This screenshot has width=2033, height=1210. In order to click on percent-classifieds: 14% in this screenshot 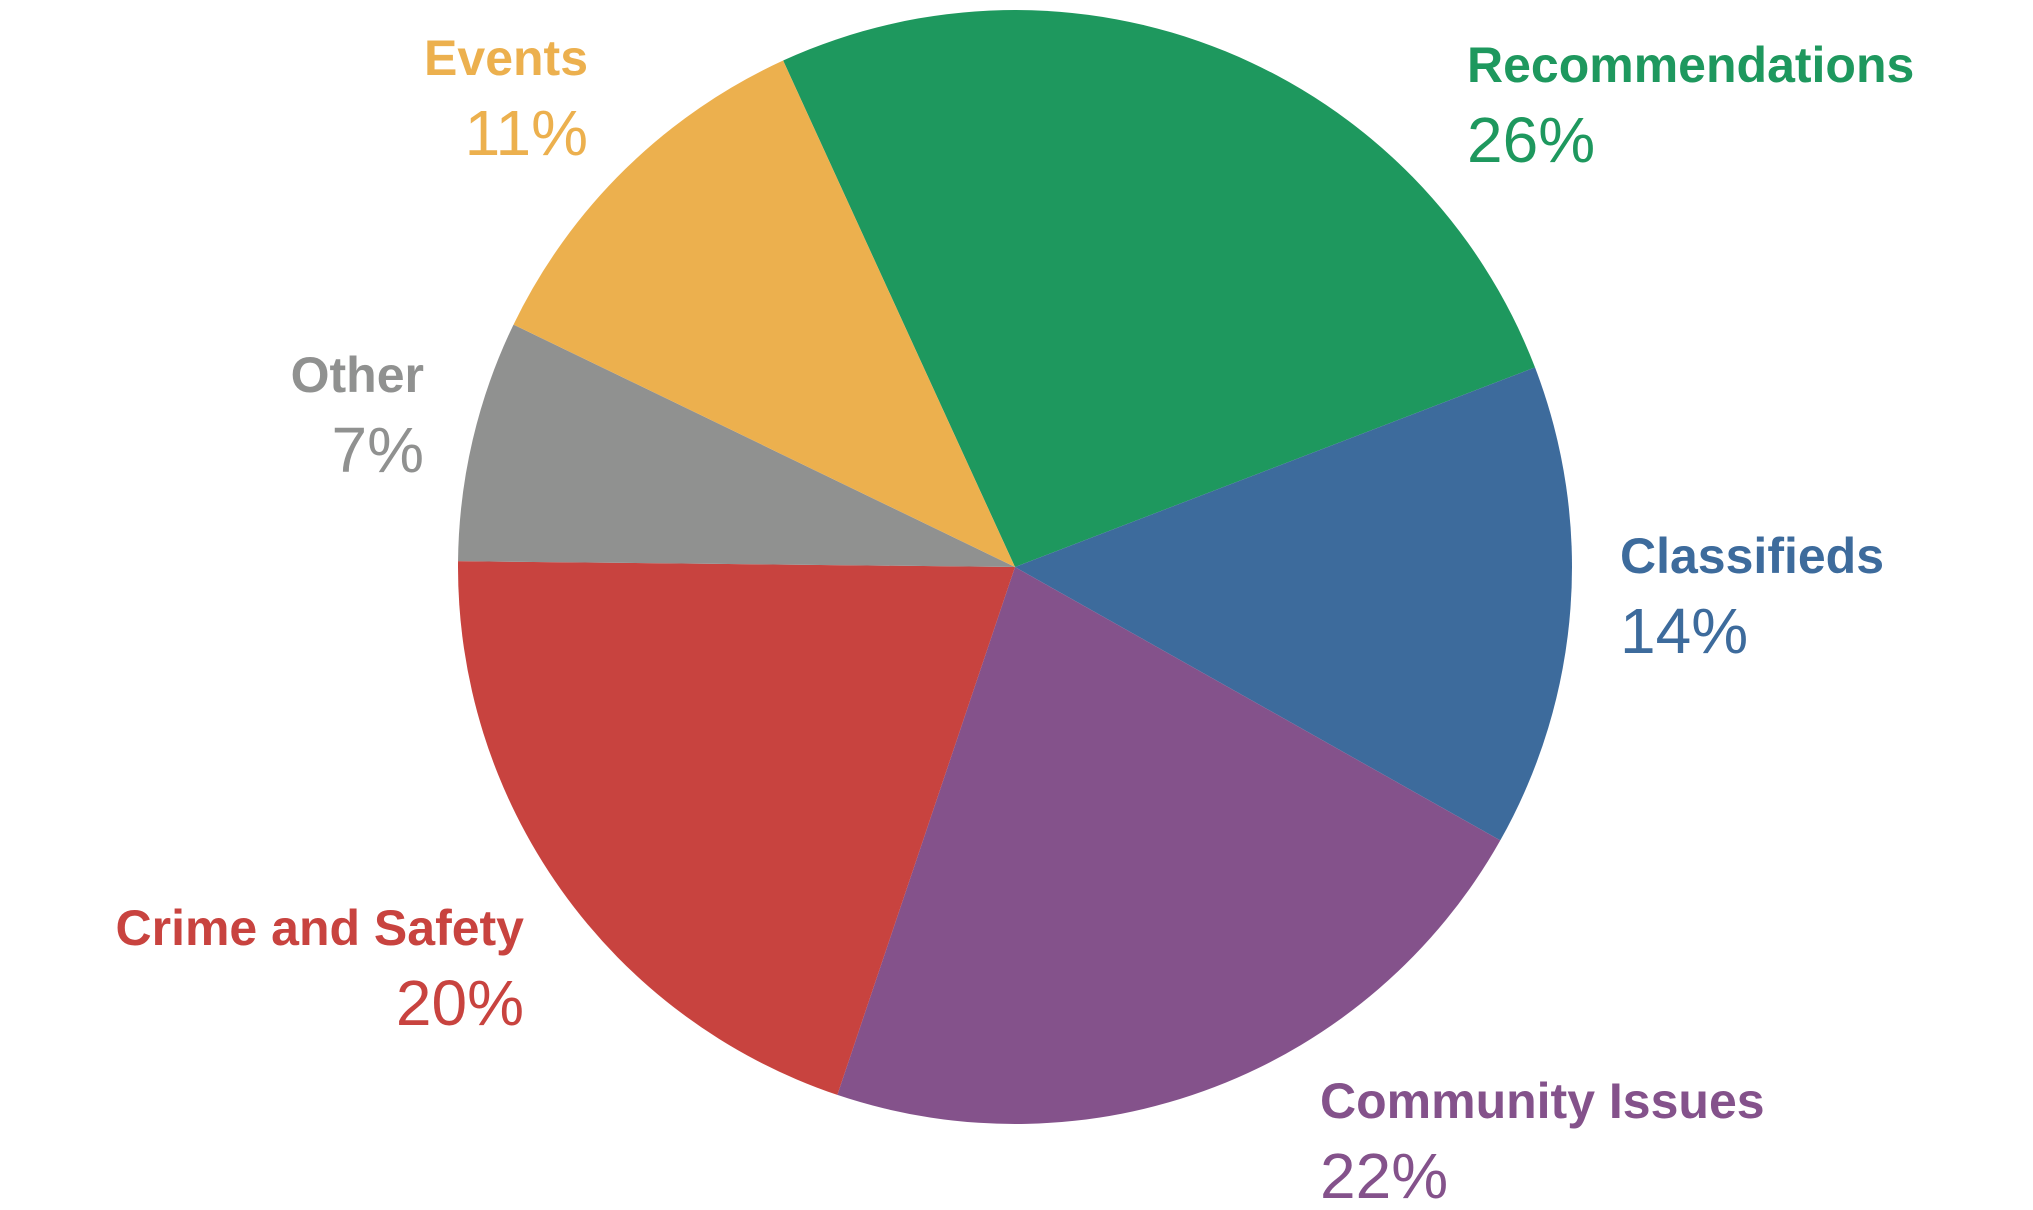, I will do `click(1684, 631)`.